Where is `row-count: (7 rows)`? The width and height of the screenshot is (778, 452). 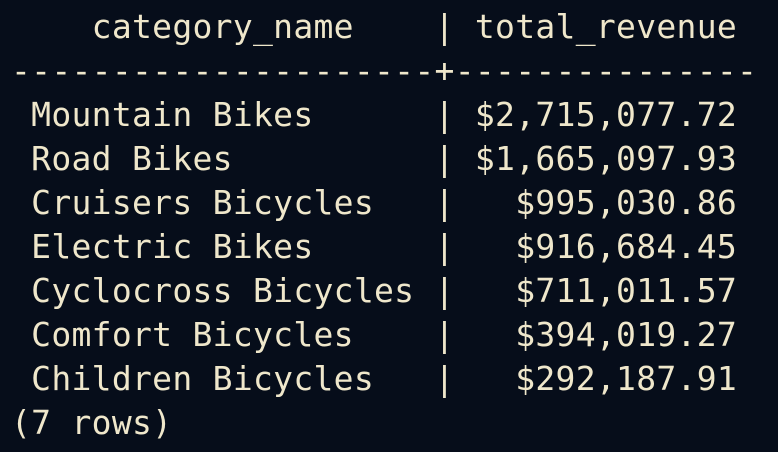
row-count: (7 rows) is located at coordinates (92, 422).